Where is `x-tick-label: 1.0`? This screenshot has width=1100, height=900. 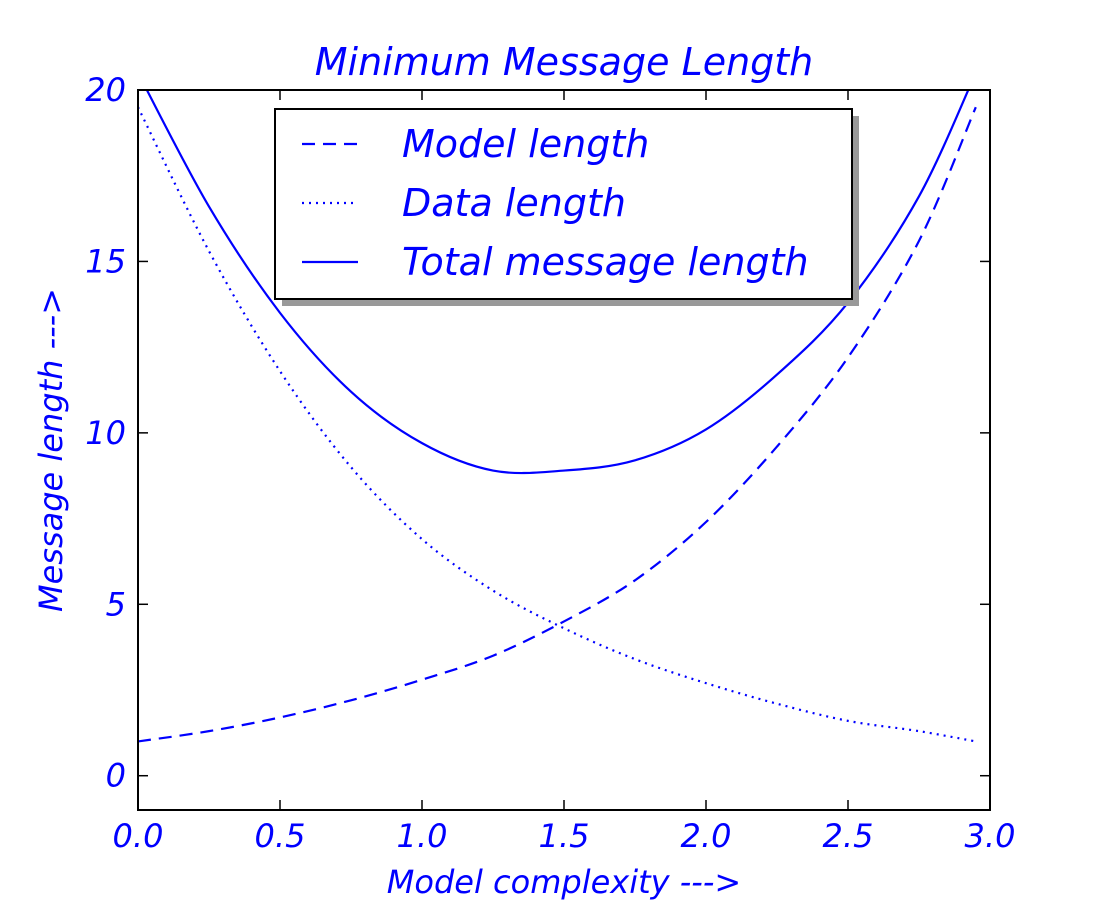
x-tick-label: 1.0 is located at coordinates (422, 836).